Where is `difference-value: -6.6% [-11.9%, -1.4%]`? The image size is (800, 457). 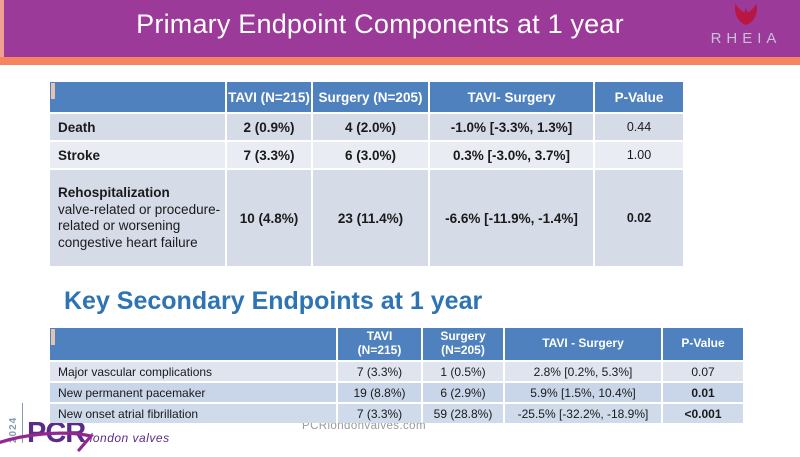
difference-value: -6.6% [-11.9%, -1.4%] is located at coordinates (511, 218).